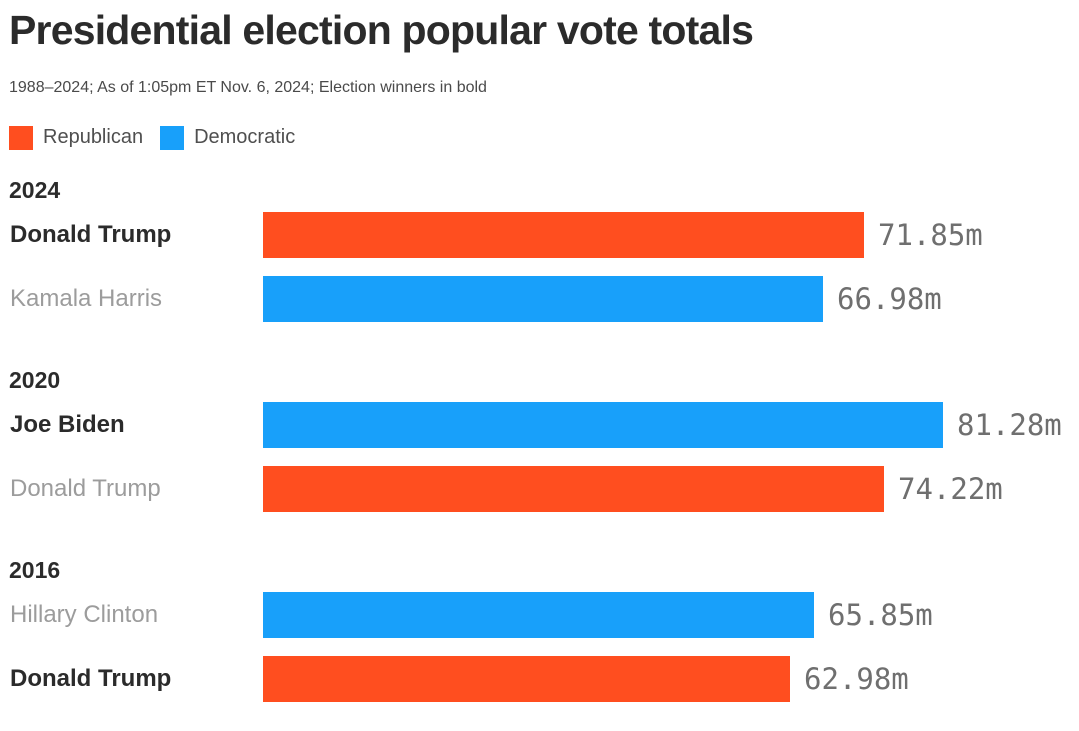 This screenshot has width=1079, height=731. Describe the element at coordinates (563, 235) in the screenshot. I see `bar-donald-trump-2024` at that location.